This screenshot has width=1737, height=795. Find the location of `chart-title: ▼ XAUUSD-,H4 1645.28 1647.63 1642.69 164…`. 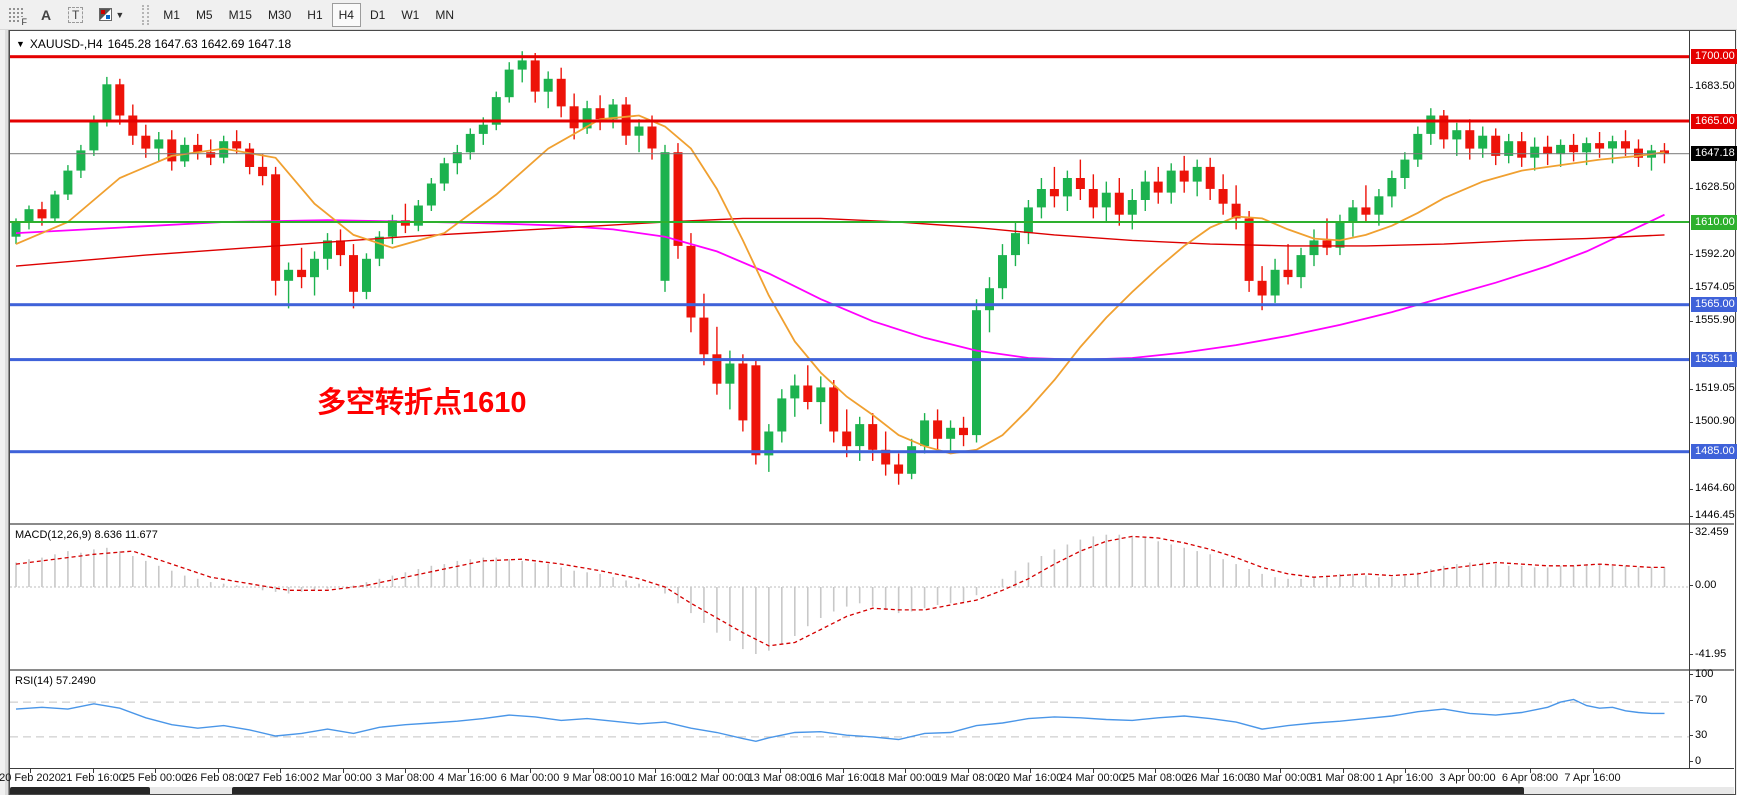

chart-title: ▼ XAUUSD-,H4 1645.28 1647.63 1642.69 164… is located at coordinates (153, 44).